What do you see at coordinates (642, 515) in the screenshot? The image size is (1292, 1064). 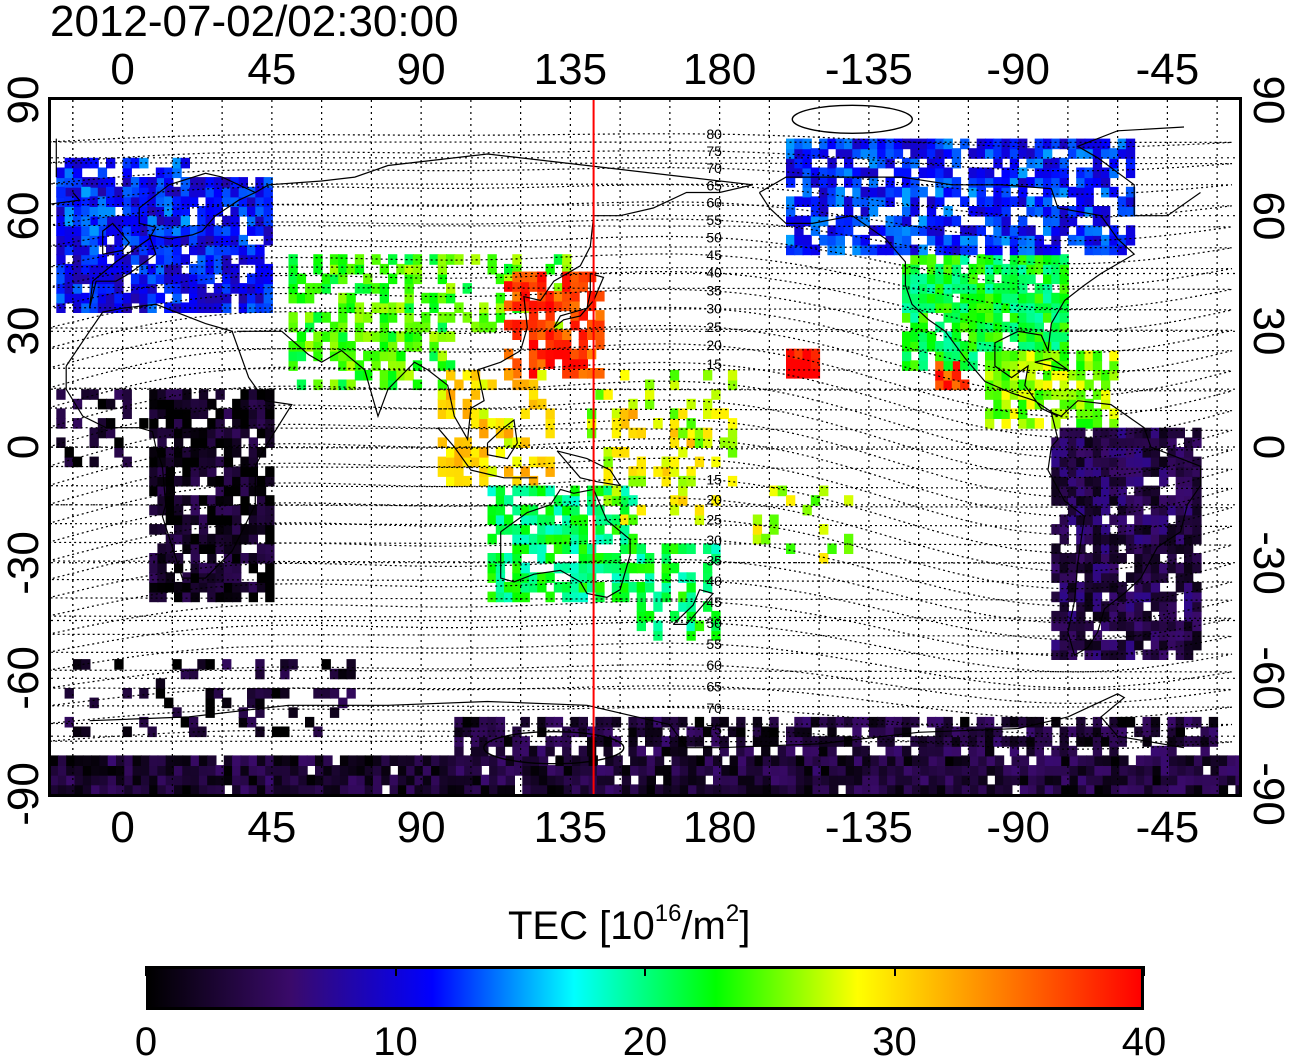 I see `magnetic-latitude-contour` at bounding box center [642, 515].